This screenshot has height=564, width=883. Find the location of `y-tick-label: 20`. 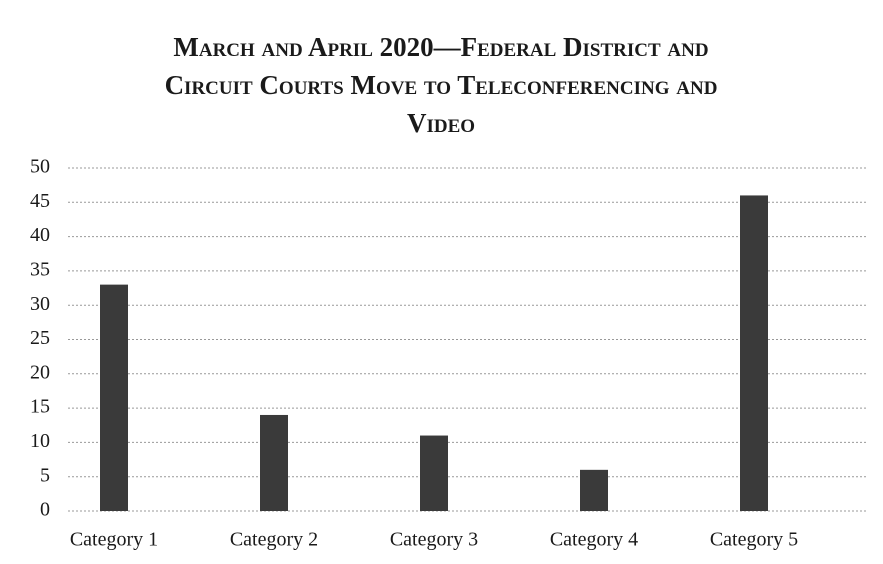

y-tick-label: 20 is located at coordinates (40, 372).